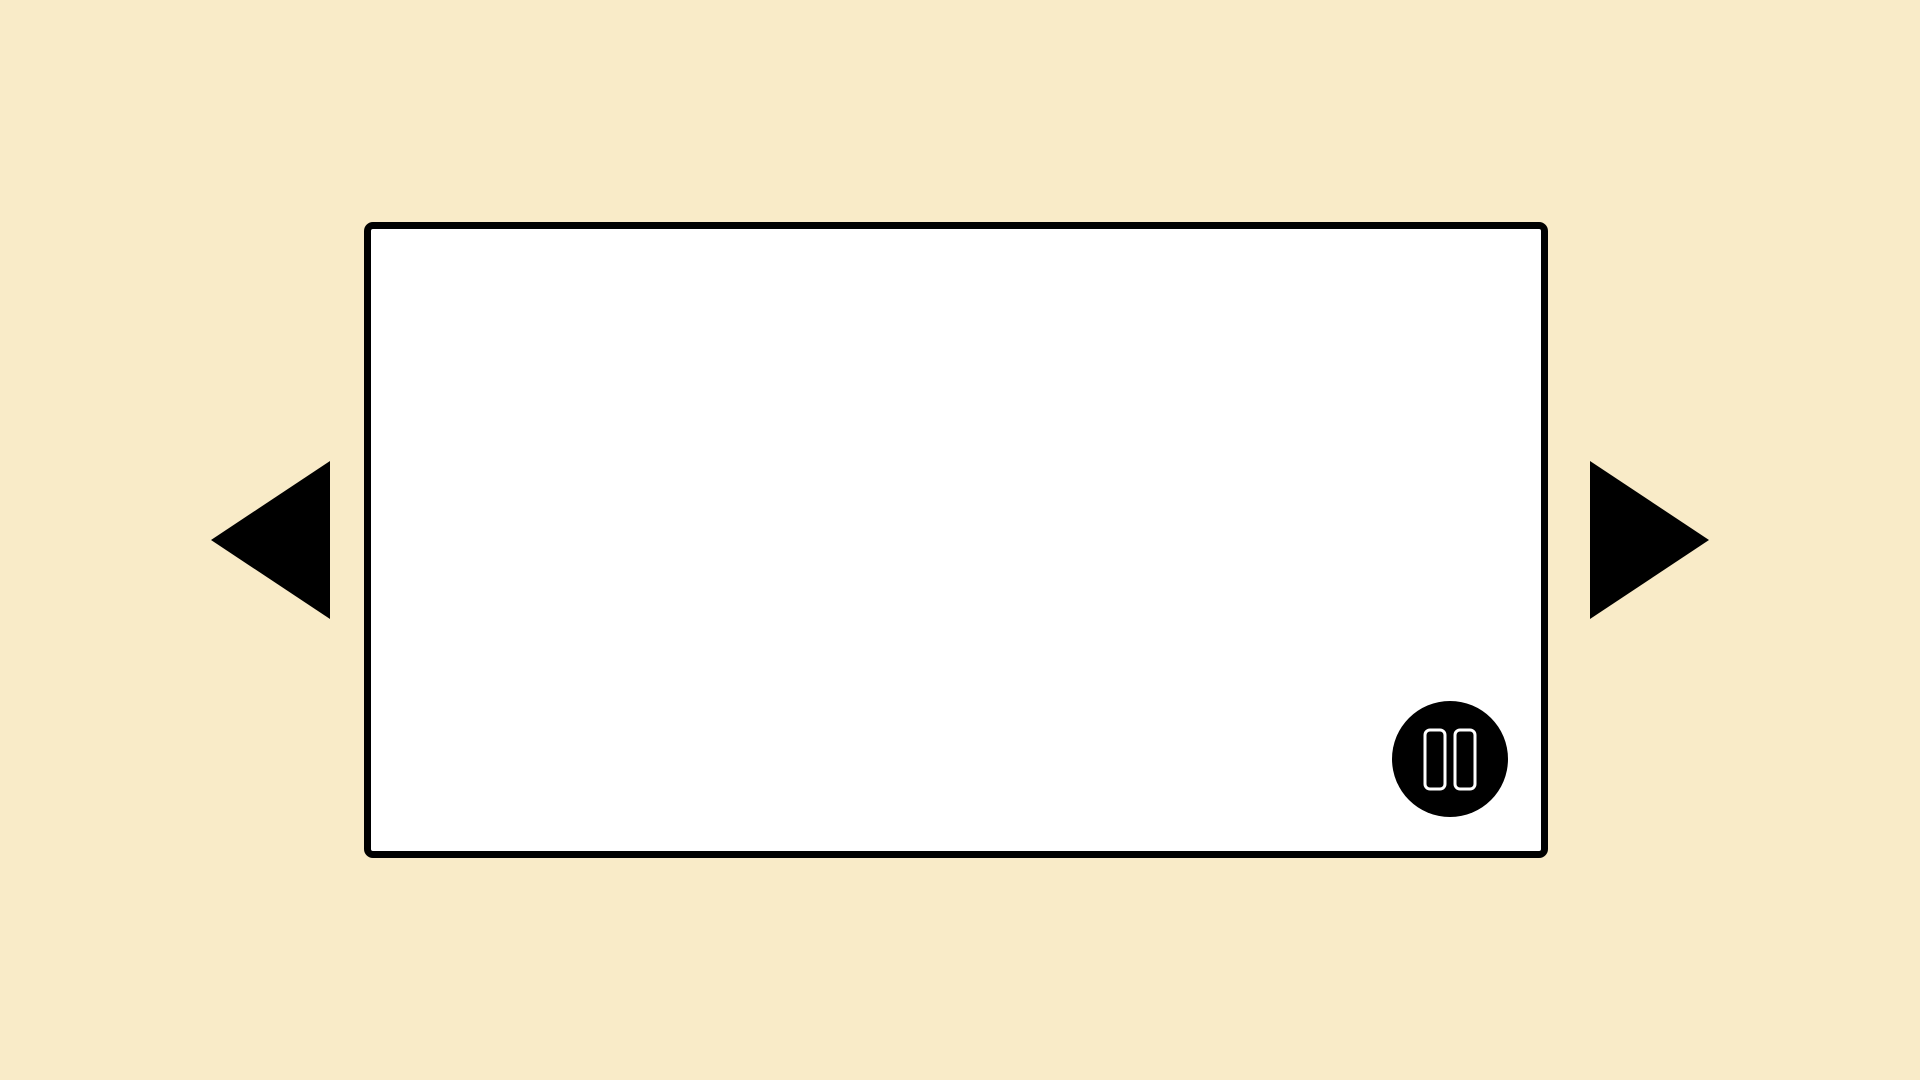 This screenshot has width=1920, height=1080. I want to click on previous-slide-button, so click(270, 540).